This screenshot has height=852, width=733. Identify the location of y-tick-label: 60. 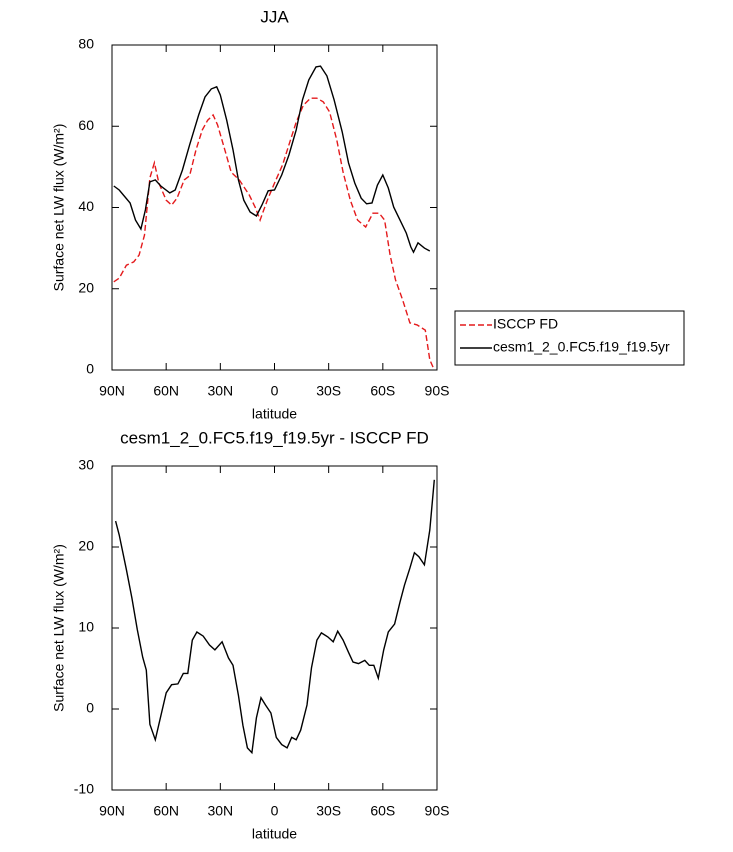
(86, 125).